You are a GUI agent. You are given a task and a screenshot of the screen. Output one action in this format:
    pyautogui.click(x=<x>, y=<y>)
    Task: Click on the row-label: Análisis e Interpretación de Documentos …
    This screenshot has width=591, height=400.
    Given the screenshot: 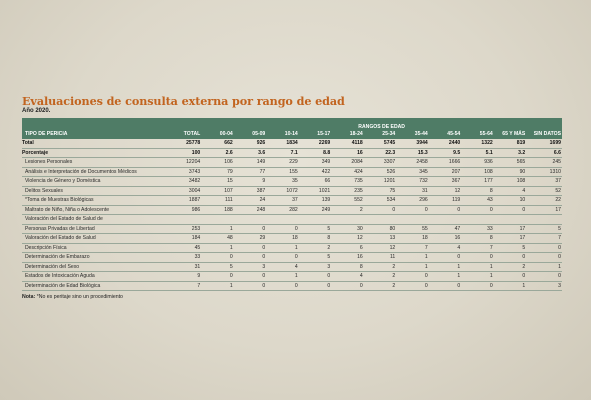 What is the action you would take?
    pyautogui.click(x=95, y=172)
    